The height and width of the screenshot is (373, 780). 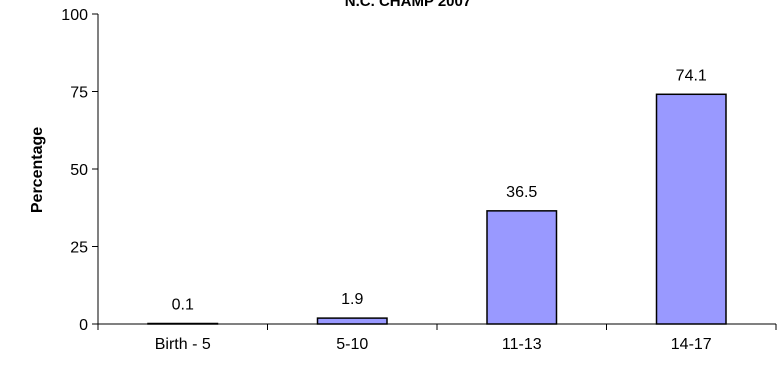 What do you see at coordinates (408, 5) in the screenshot?
I see `chart-title: N.C. CHAMP 2007` at bounding box center [408, 5].